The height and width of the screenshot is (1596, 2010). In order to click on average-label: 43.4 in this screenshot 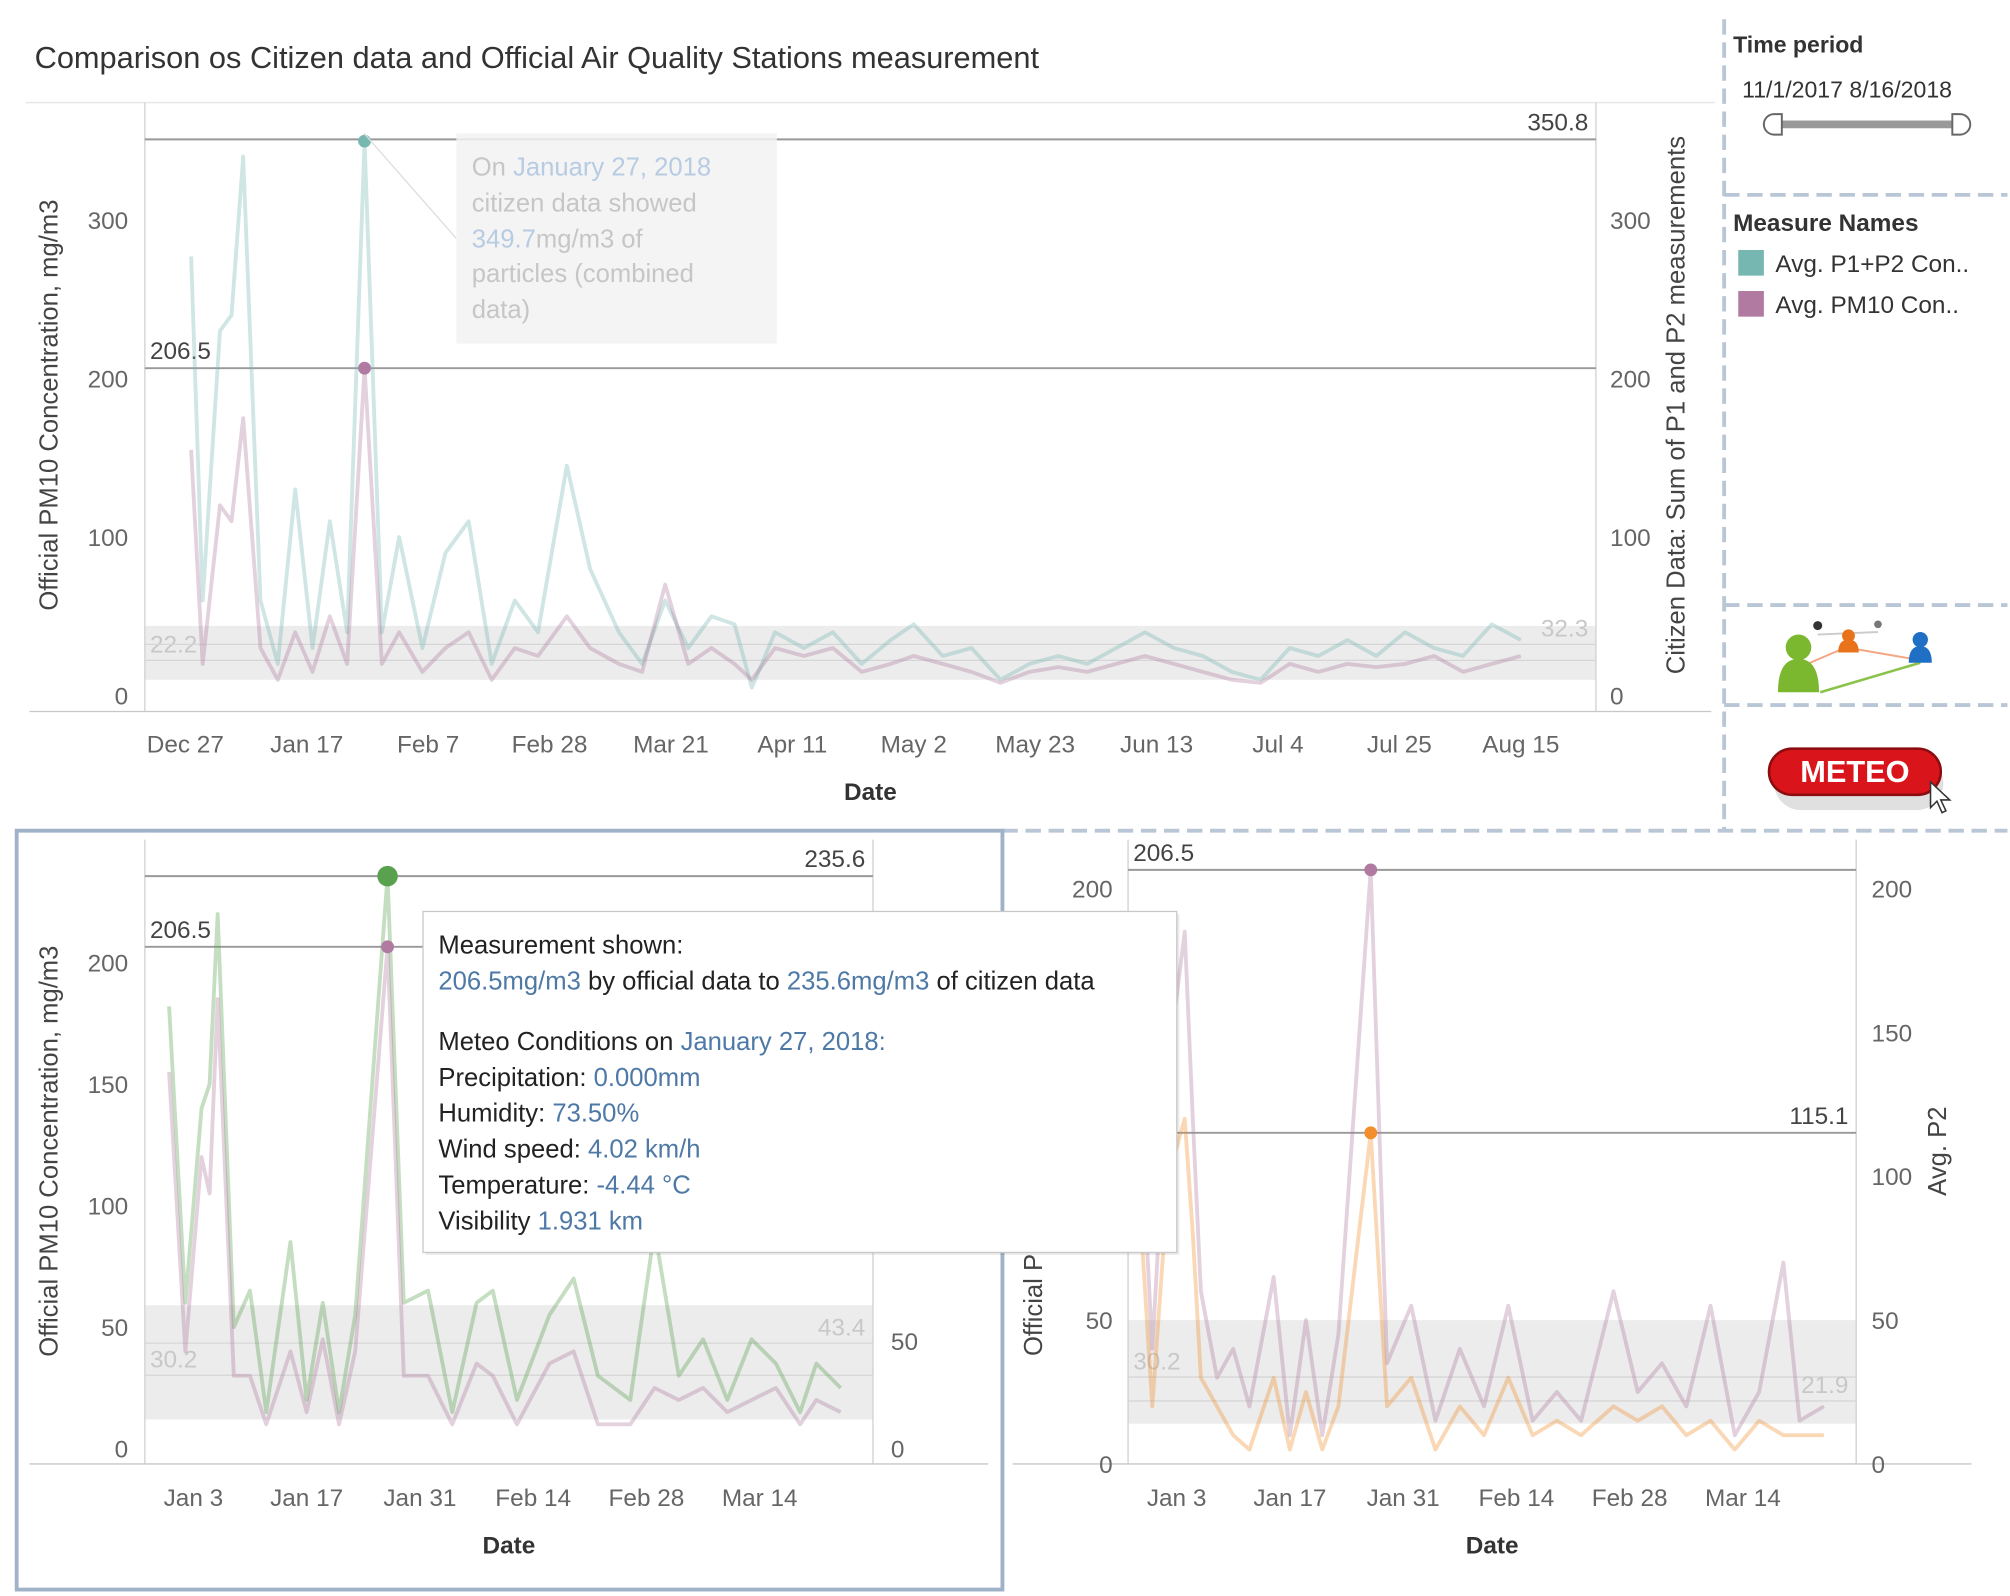, I will do `click(841, 1327)`.